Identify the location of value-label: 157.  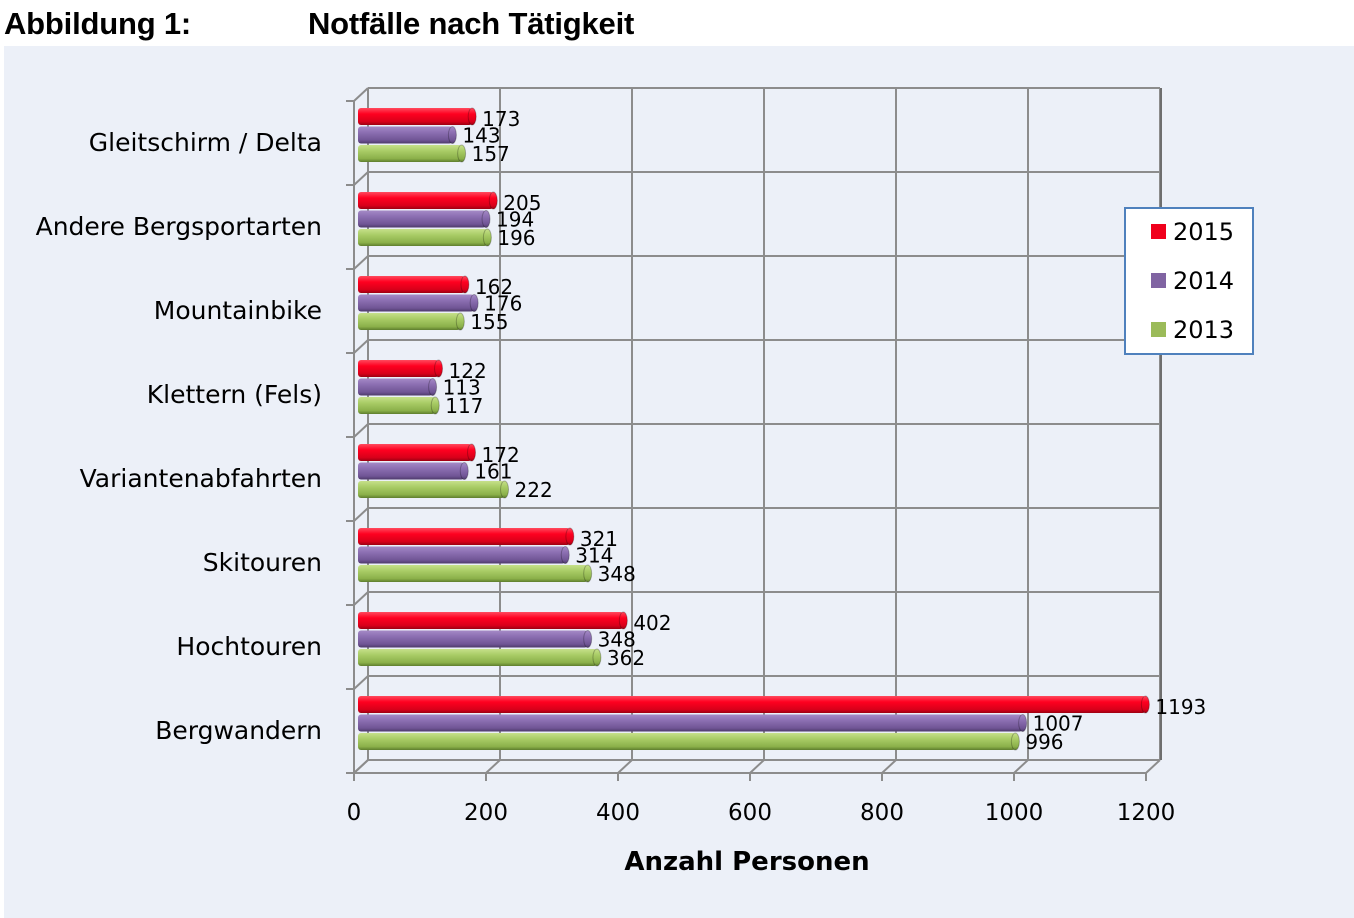
(491, 154).